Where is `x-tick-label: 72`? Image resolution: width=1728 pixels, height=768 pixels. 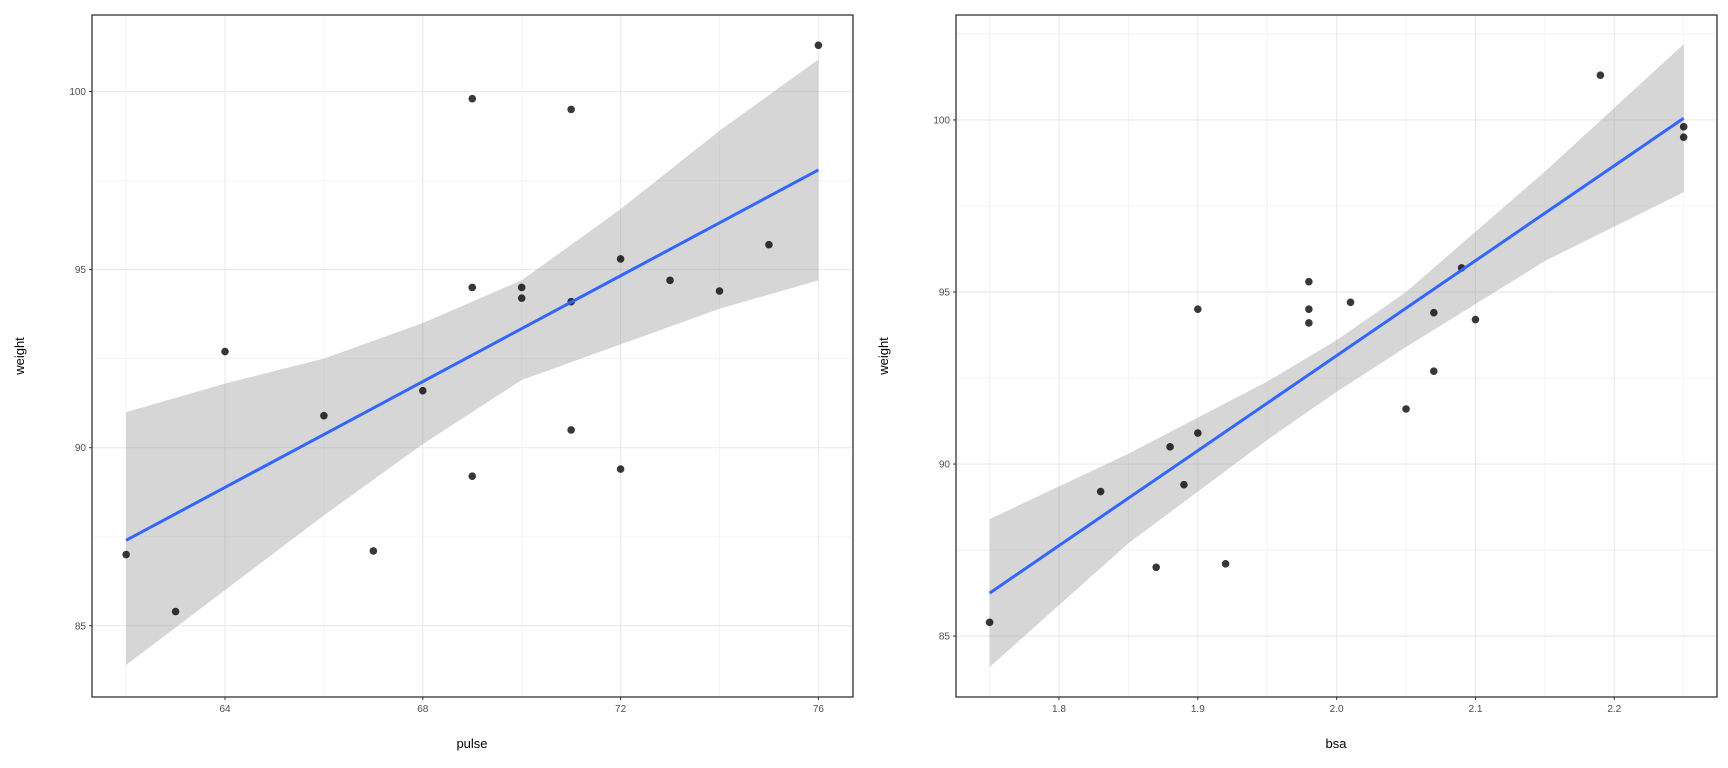 x-tick-label: 72 is located at coordinates (621, 709).